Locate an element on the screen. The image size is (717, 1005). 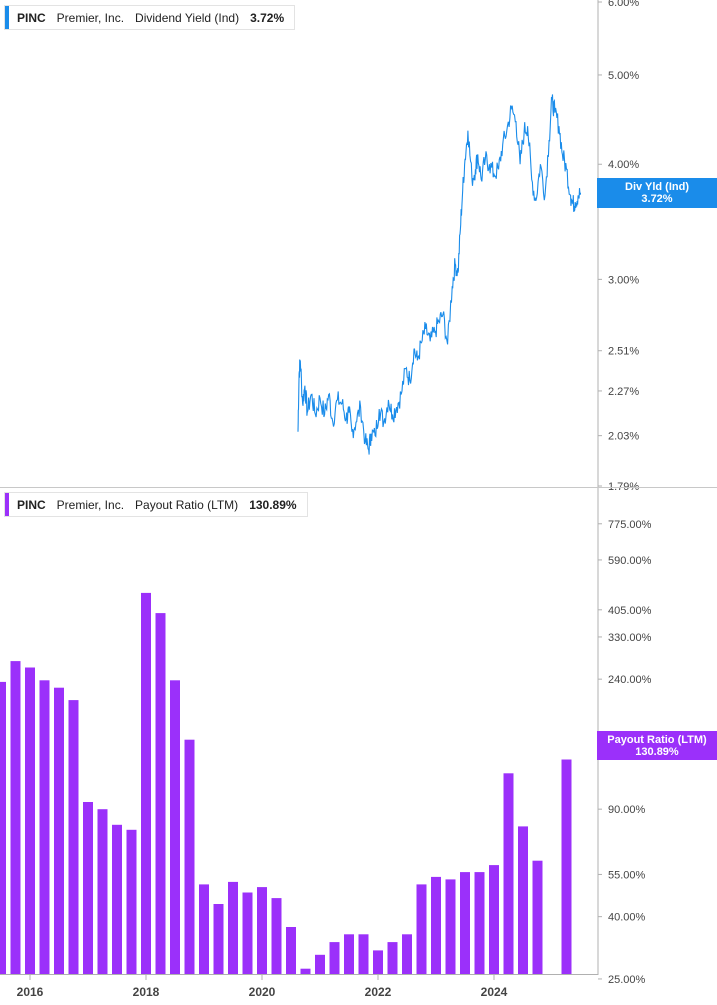
x-tick-label: 2016 is located at coordinates (30, 992).